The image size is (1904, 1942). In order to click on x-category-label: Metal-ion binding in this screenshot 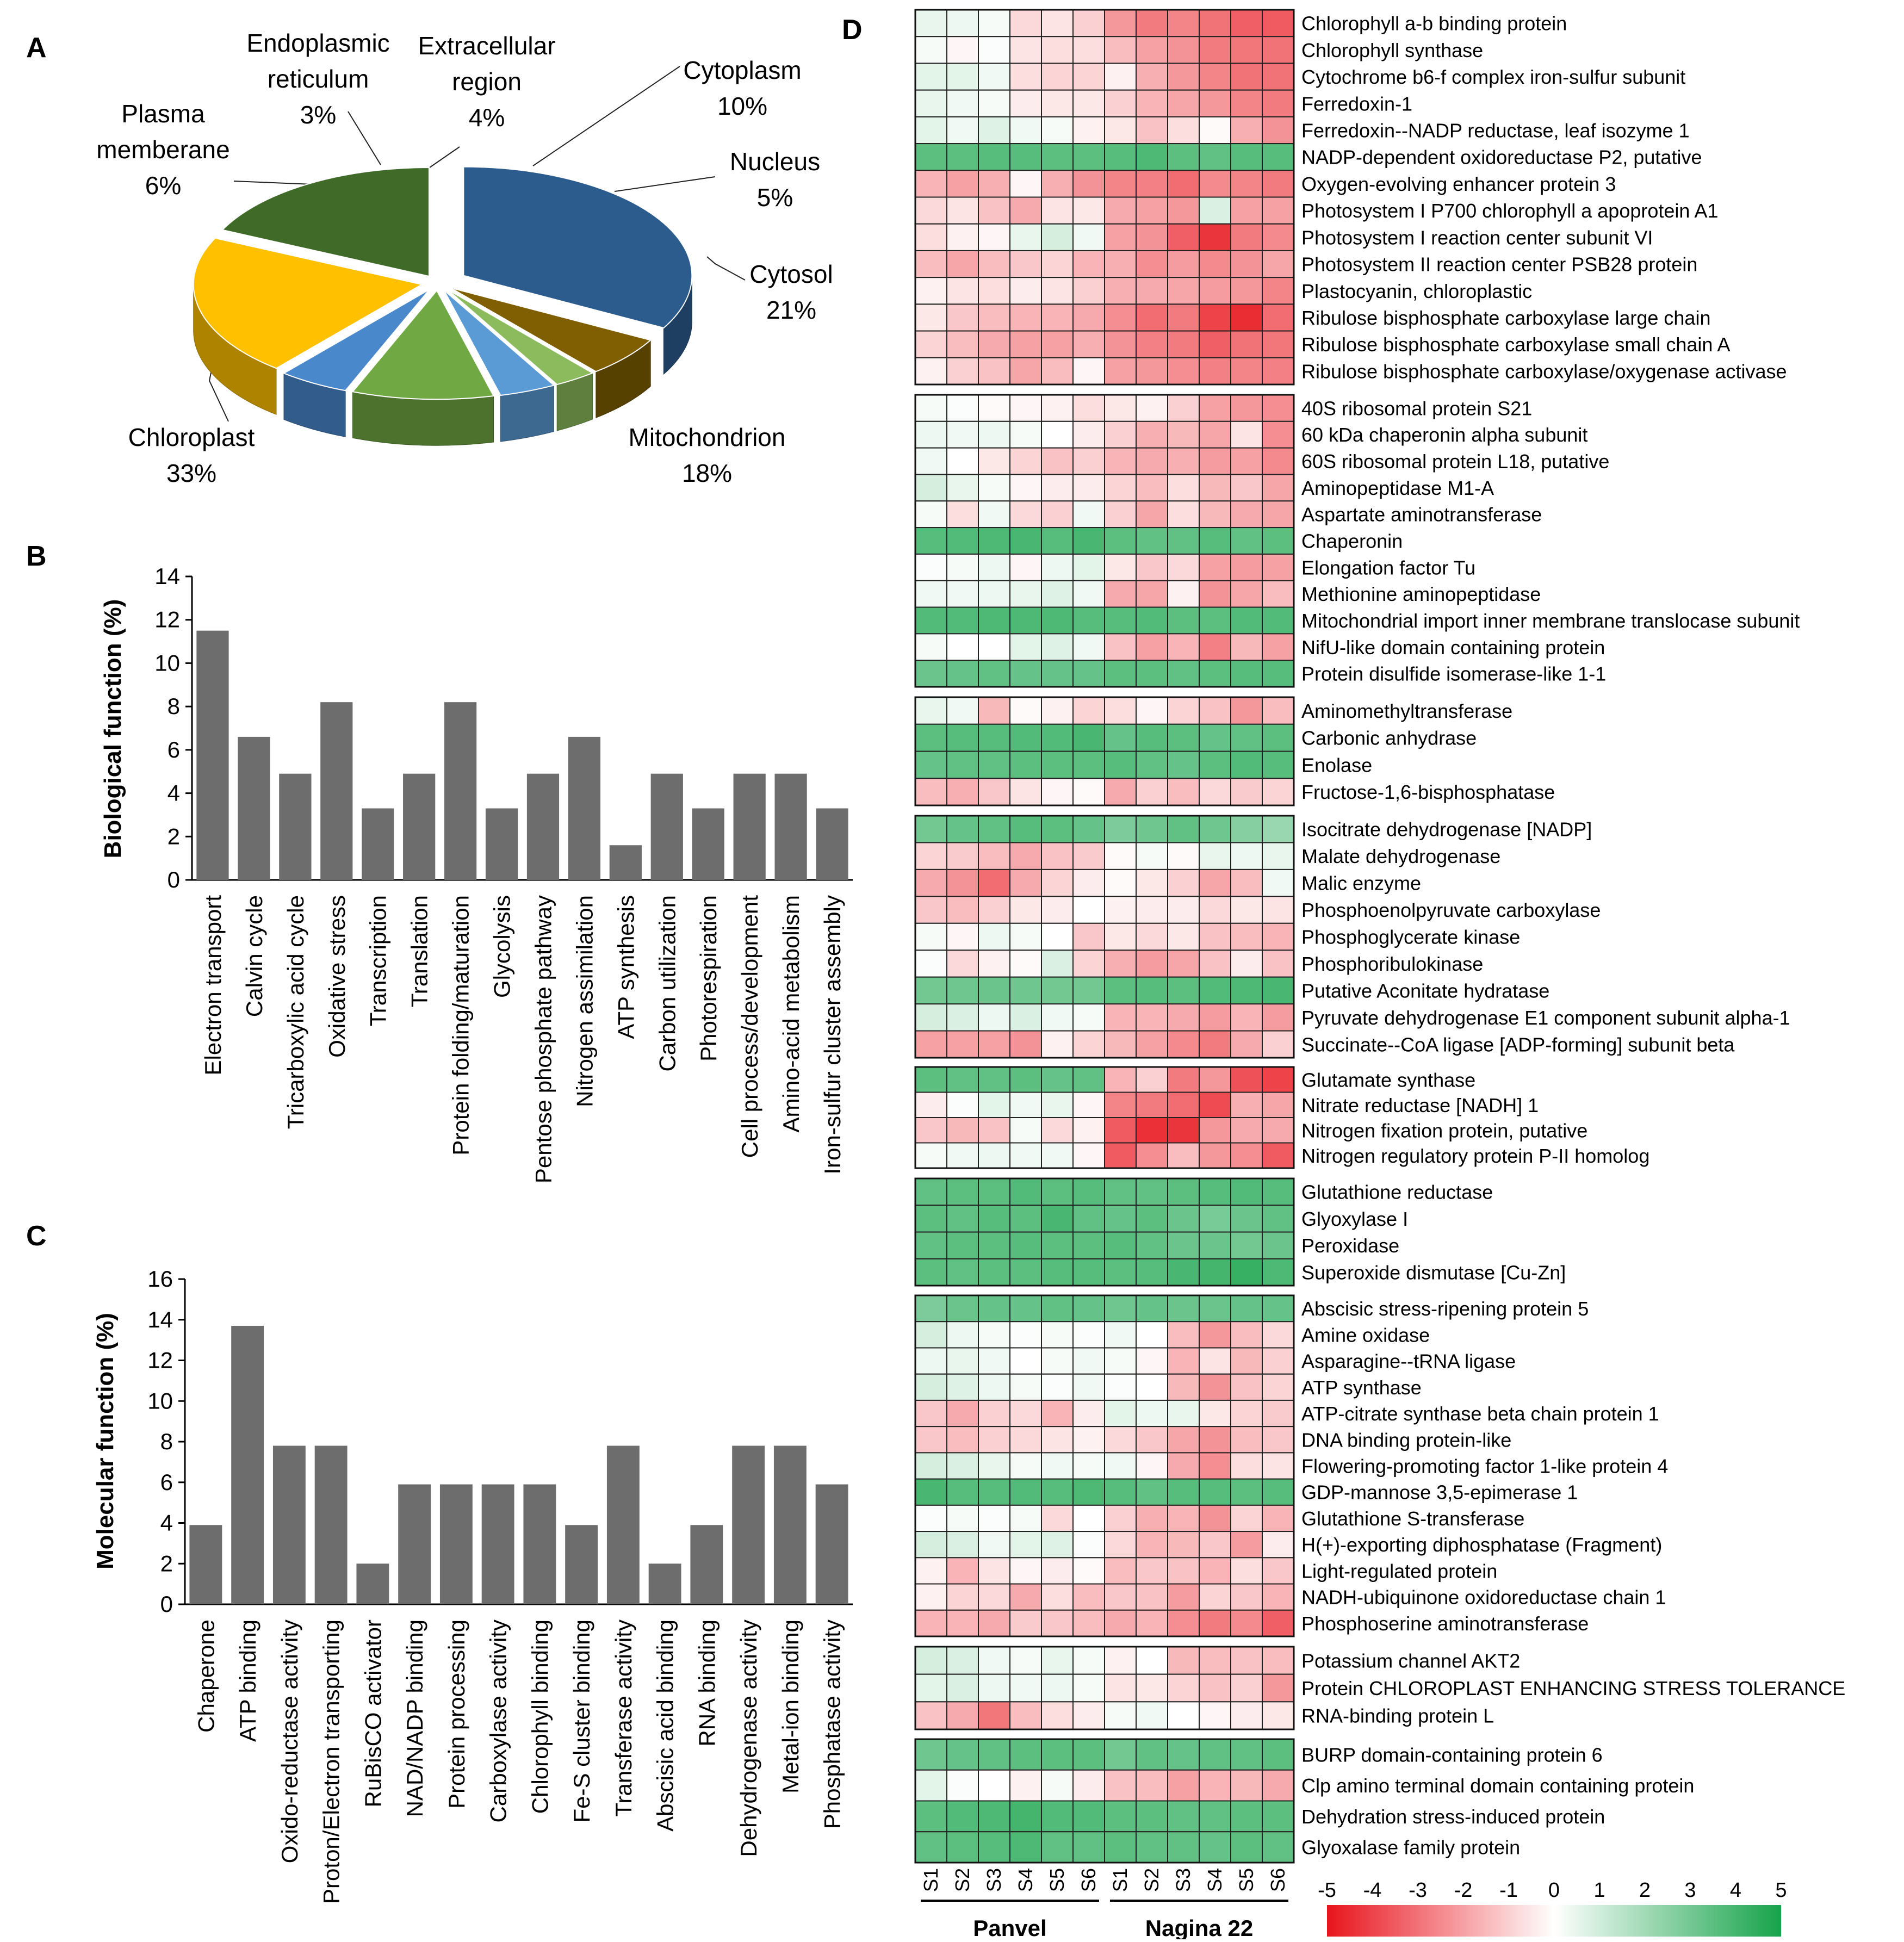, I will do `click(790, 1707)`.